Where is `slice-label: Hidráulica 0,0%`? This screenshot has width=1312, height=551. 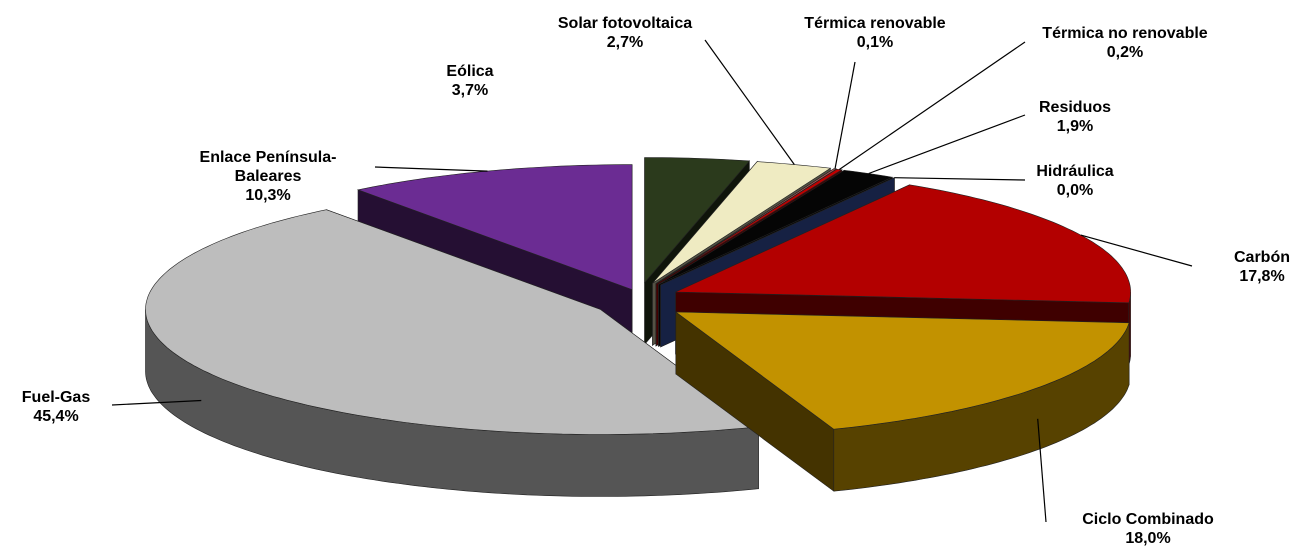
slice-label: Hidráulica 0,0% is located at coordinates (1074, 181).